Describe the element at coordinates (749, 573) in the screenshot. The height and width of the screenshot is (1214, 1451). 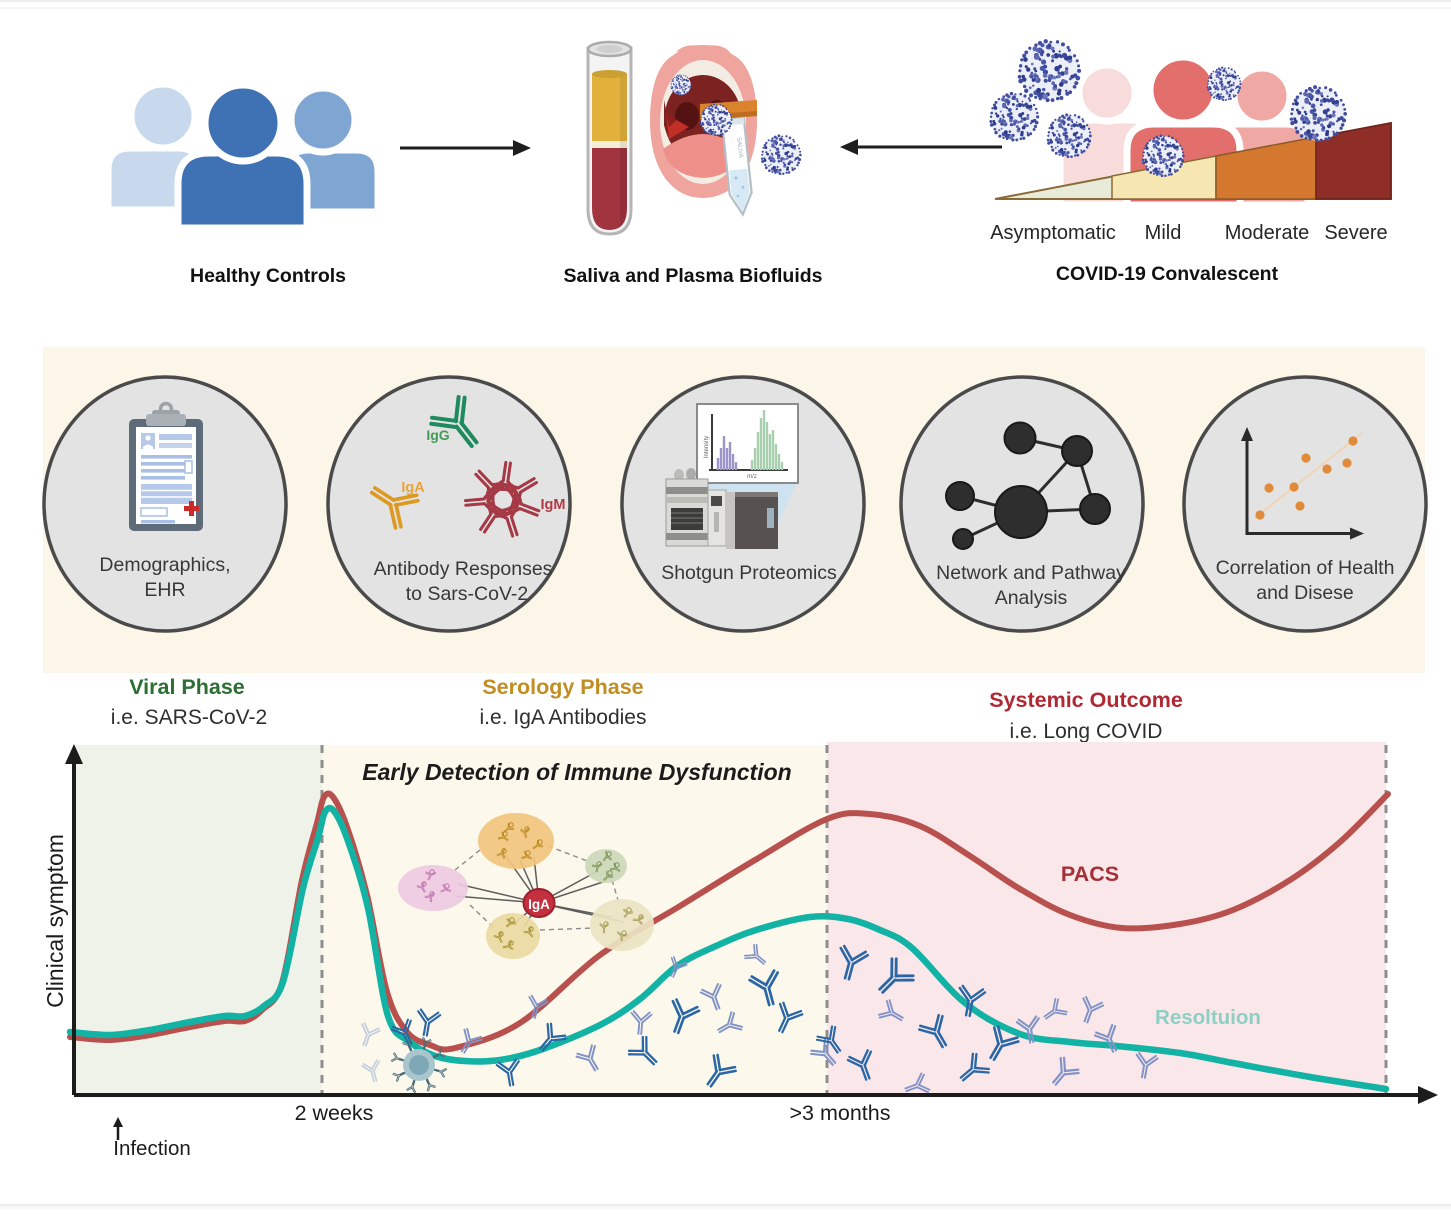
I see `svg-text: Shotgun Proteomics` at that location.